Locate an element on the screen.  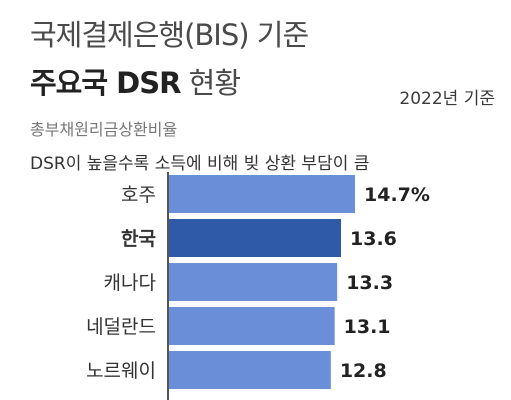
category-label-2: 캐나다 is located at coordinates (130, 283).